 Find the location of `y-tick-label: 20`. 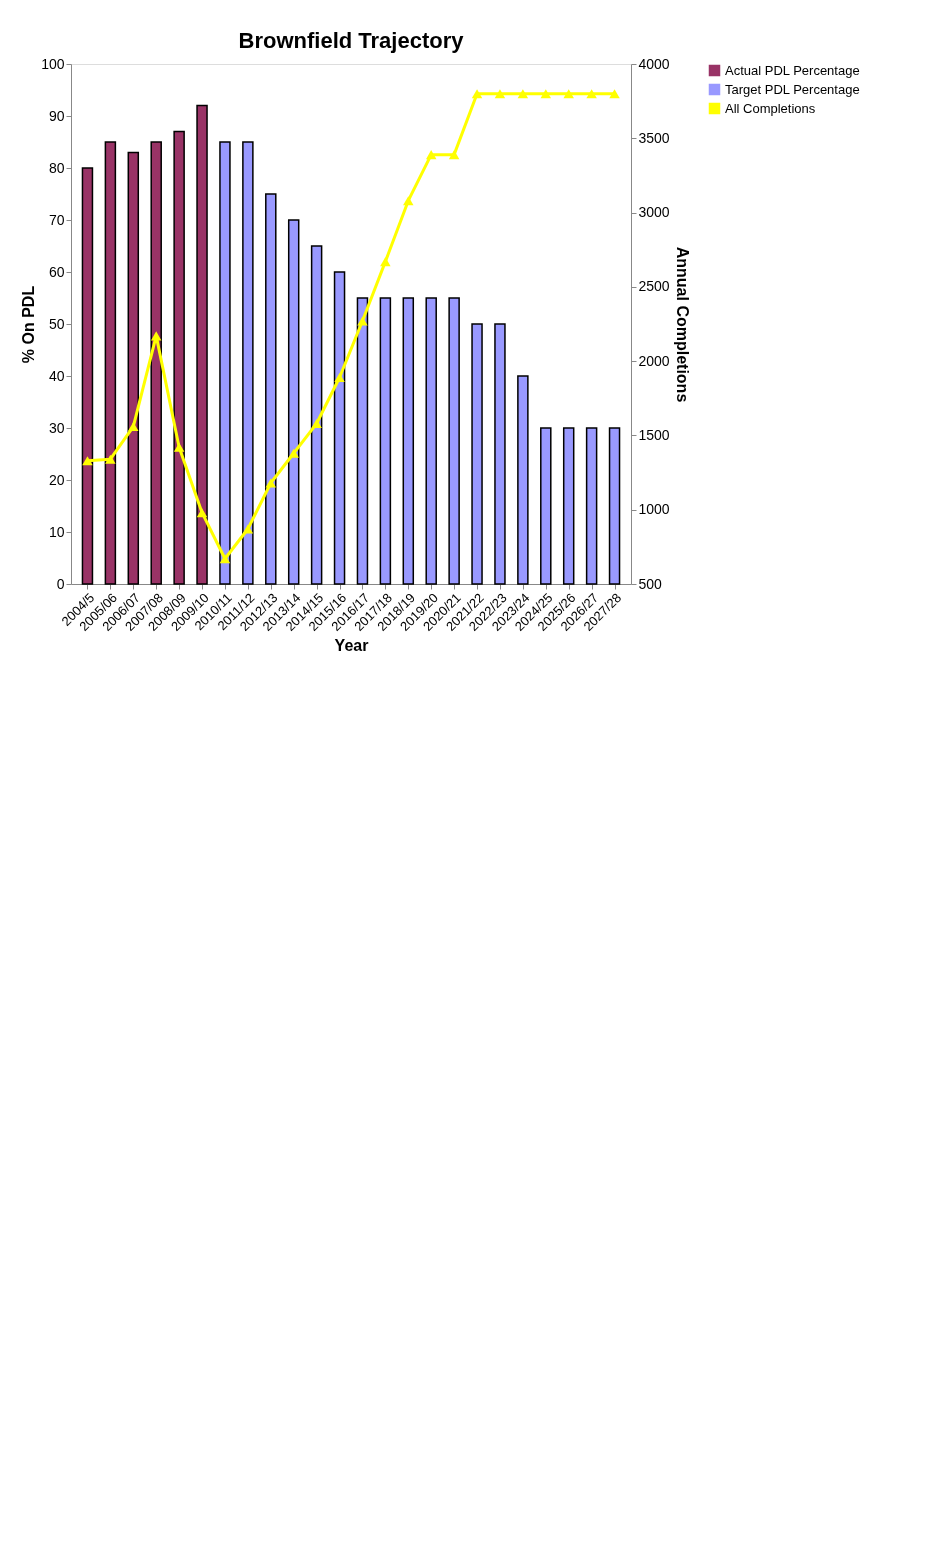

y-tick-label: 20 is located at coordinates (56, 479).